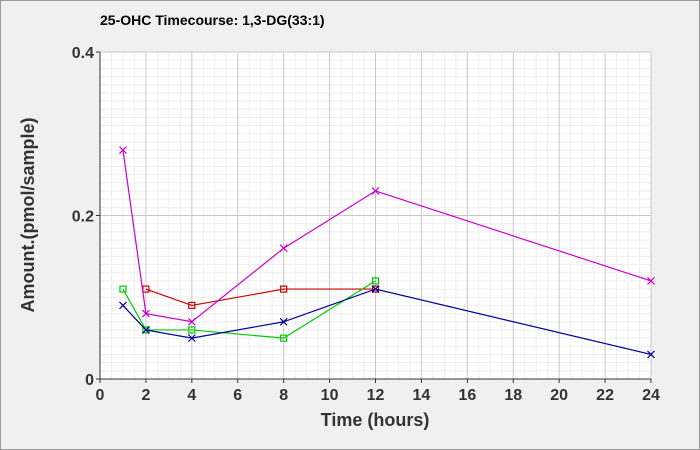 The image size is (700, 450). What do you see at coordinates (83, 53) in the screenshot?
I see `y-tick-label: 0.4` at bounding box center [83, 53].